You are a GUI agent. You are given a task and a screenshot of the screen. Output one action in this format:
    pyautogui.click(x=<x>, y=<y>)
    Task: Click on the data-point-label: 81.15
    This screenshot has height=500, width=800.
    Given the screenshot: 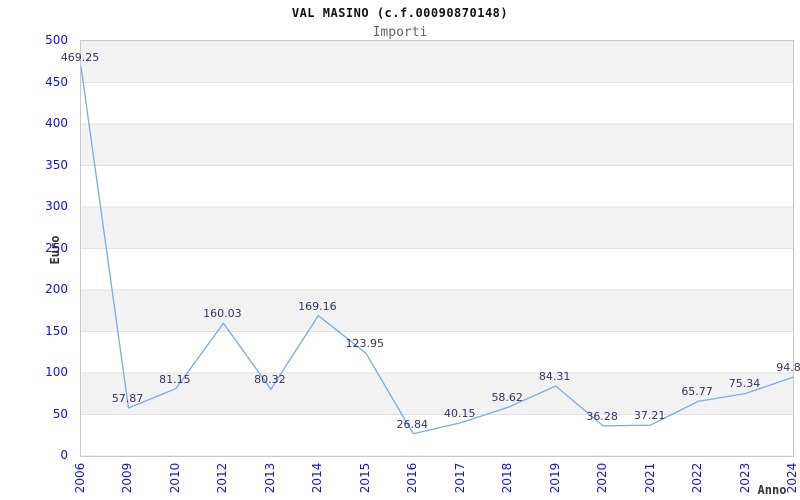 What is the action you would take?
    pyautogui.click(x=175, y=379)
    